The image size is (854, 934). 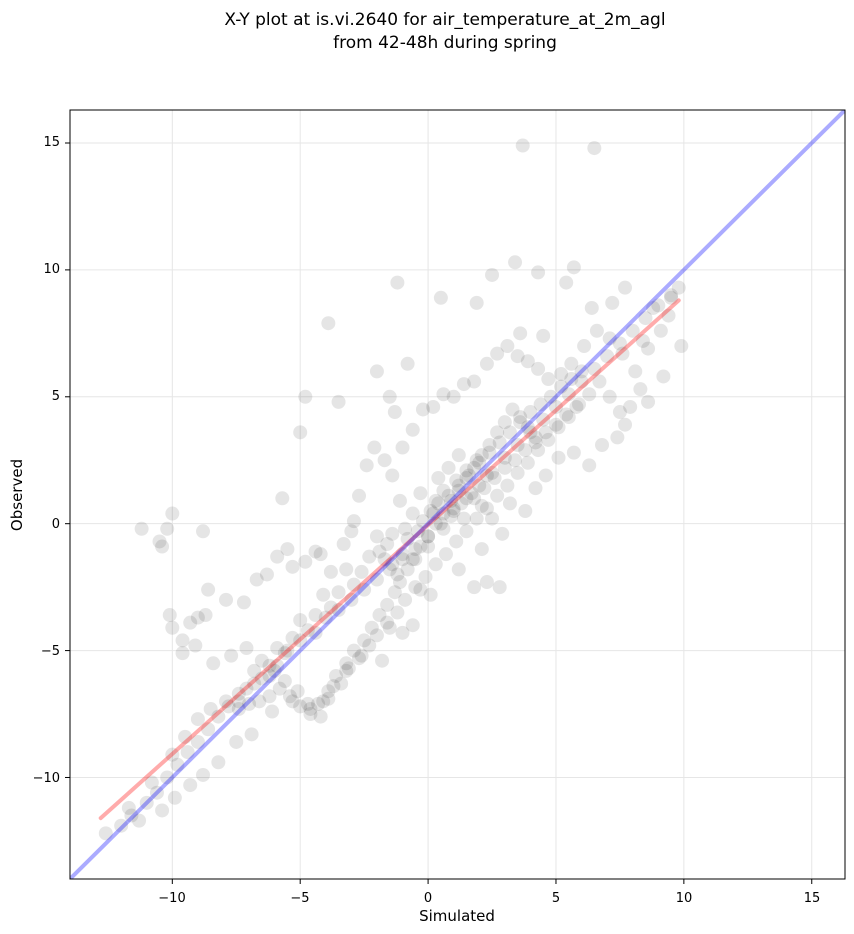 I want to click on x-tick-label-1: −5, so click(x=299, y=898).